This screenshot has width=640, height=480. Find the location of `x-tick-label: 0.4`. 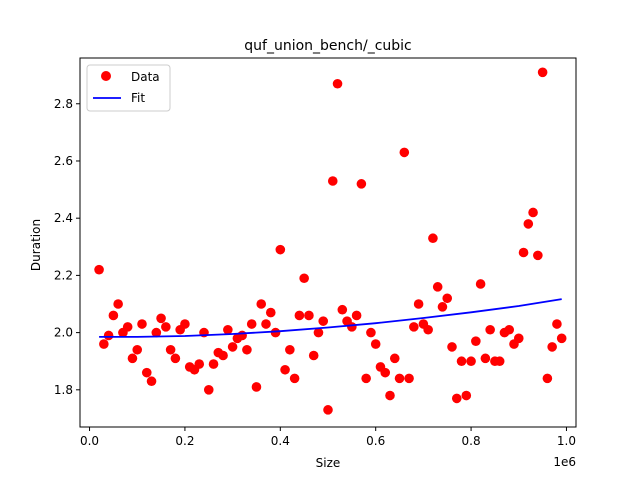

x-tick-label: 0.4 is located at coordinates (280, 441).